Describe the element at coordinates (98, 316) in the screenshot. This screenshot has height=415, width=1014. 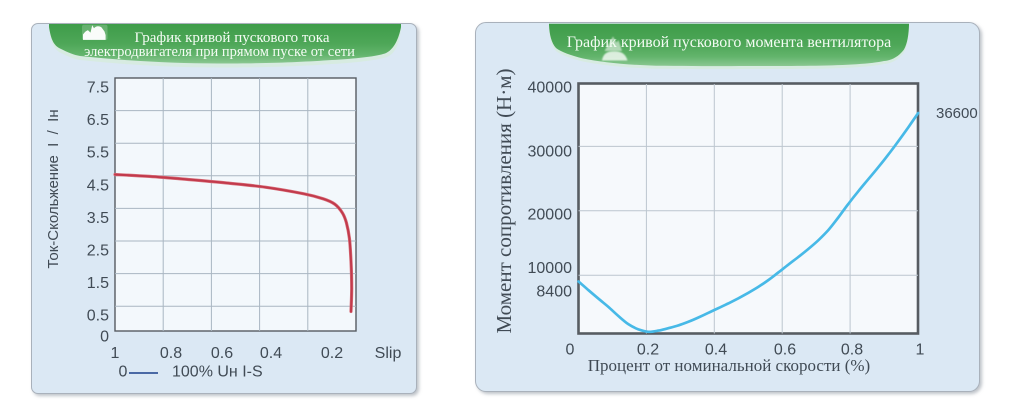
I see `svg-text: 0.5` at that location.